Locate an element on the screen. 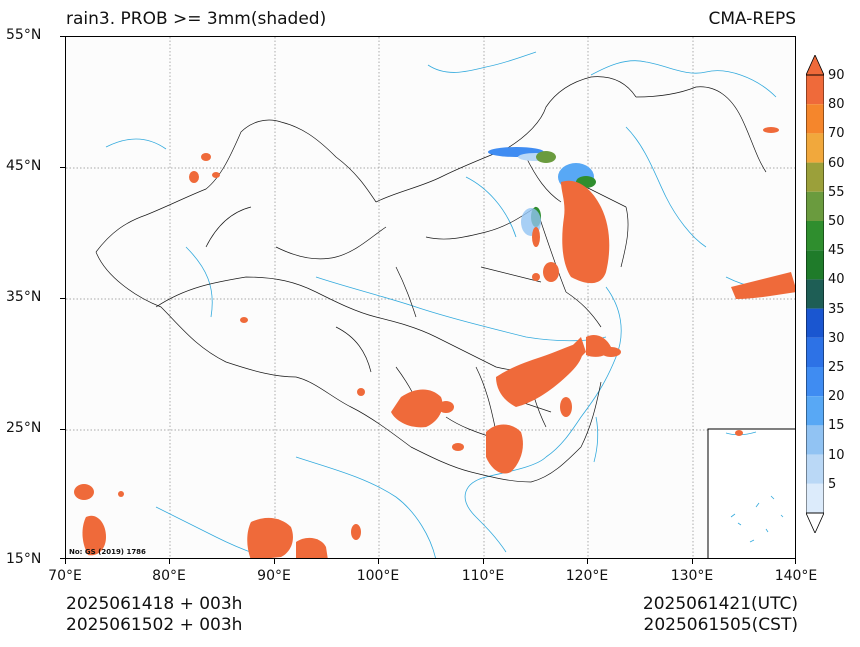 The height and width of the screenshot is (647, 860). colorbar-label: 90 is located at coordinates (836, 75).